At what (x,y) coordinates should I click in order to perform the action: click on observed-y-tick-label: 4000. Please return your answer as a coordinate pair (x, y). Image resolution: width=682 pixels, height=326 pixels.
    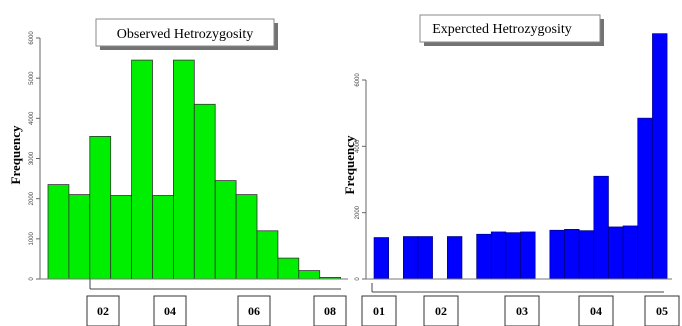
    Looking at the image, I should click on (32, 118).